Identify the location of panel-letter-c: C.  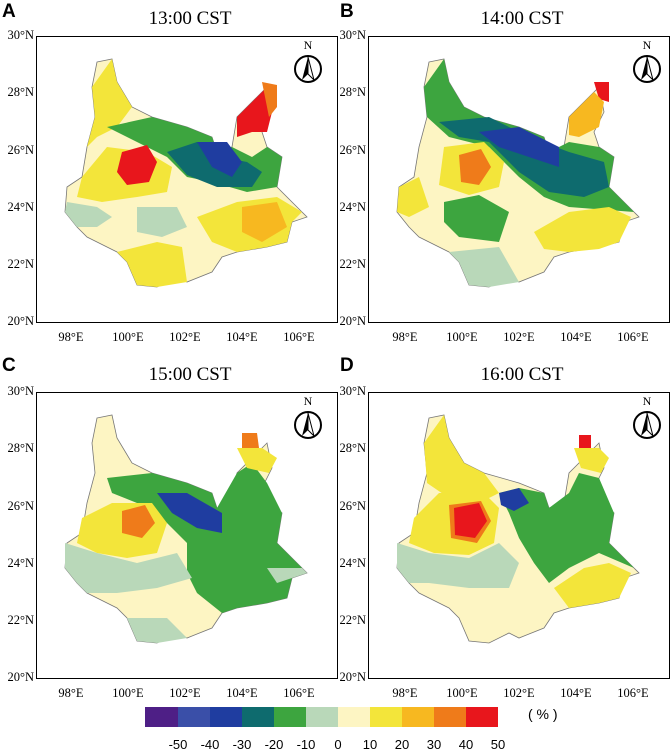
(9, 365).